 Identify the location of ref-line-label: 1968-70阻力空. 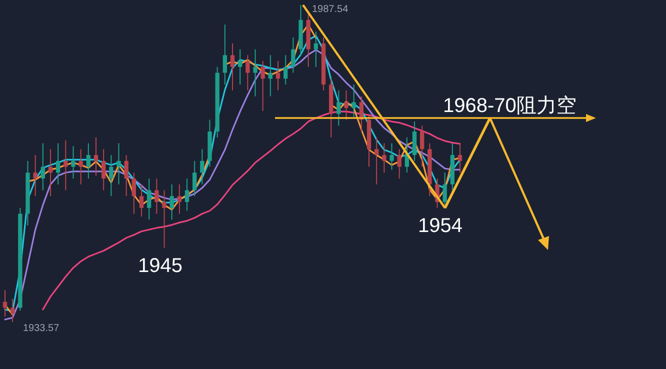
(509, 106).